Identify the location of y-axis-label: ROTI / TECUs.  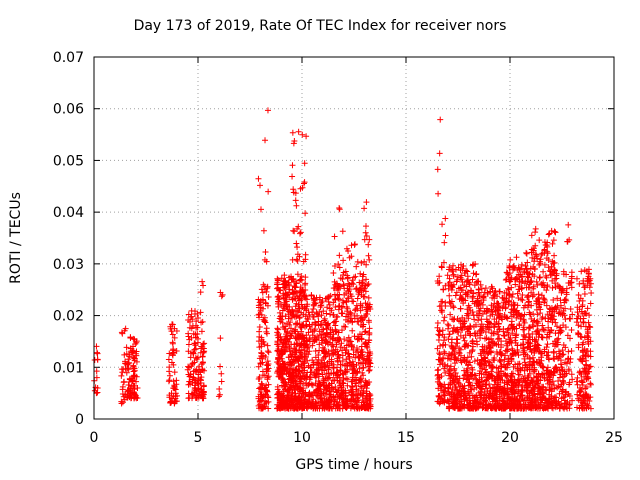
(16, 238).